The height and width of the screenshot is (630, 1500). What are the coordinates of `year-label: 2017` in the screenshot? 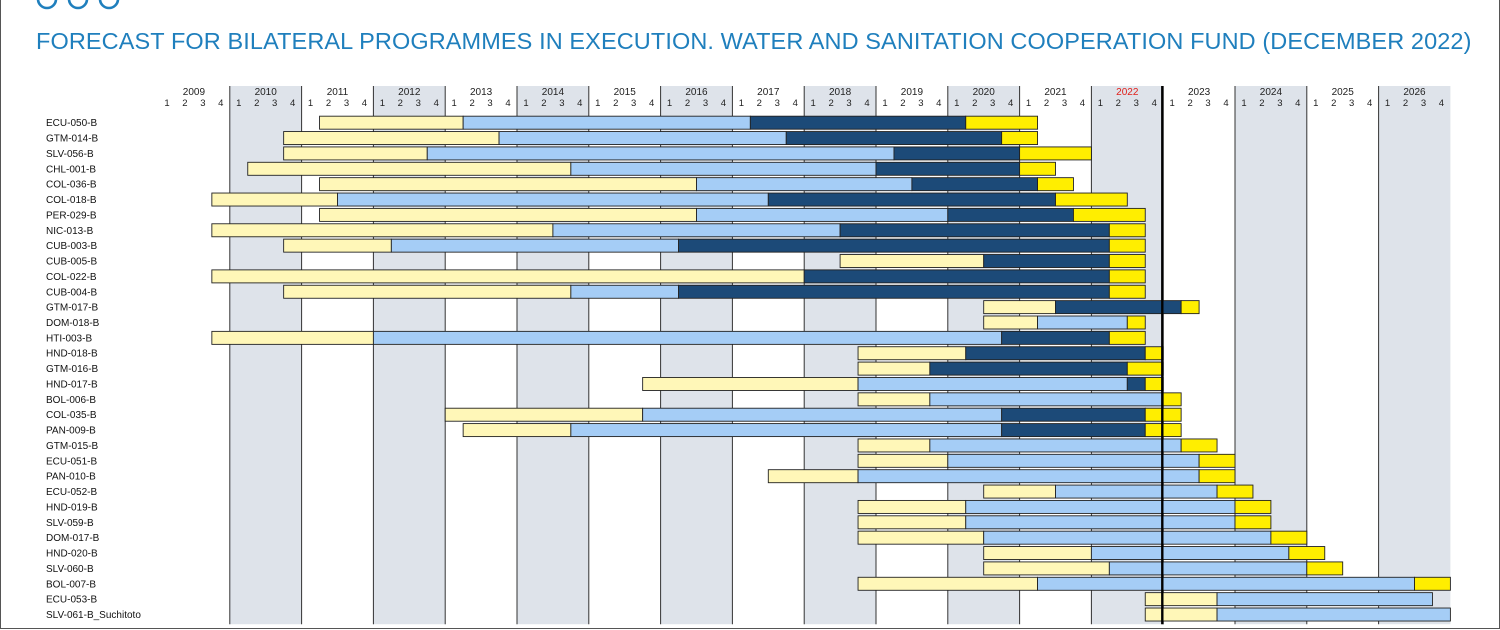 It's located at (768, 92).